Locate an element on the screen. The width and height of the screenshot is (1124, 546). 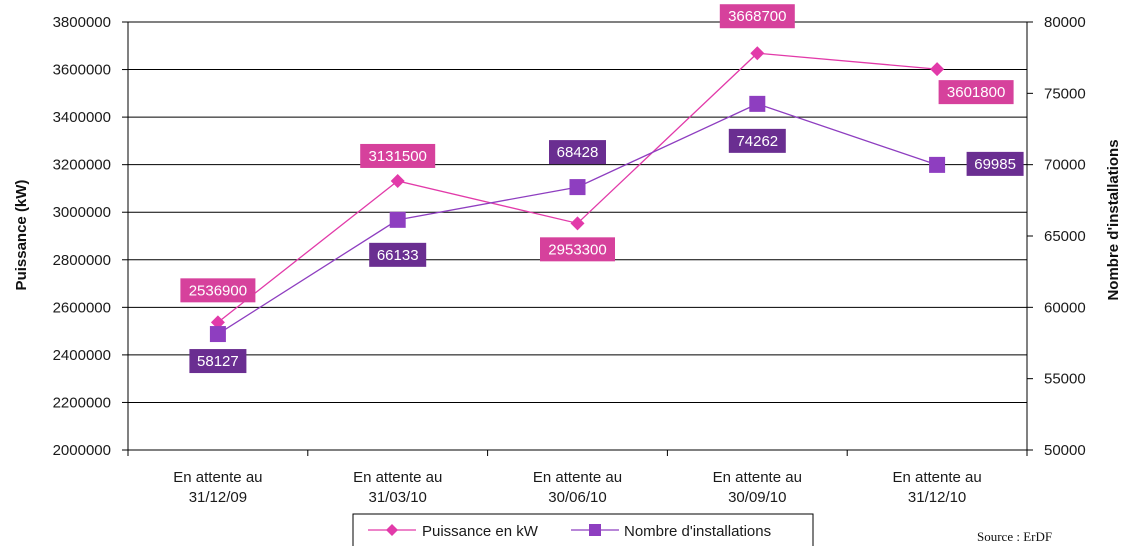
category-label: En attente au 31/12/10 is located at coordinates (936, 487).